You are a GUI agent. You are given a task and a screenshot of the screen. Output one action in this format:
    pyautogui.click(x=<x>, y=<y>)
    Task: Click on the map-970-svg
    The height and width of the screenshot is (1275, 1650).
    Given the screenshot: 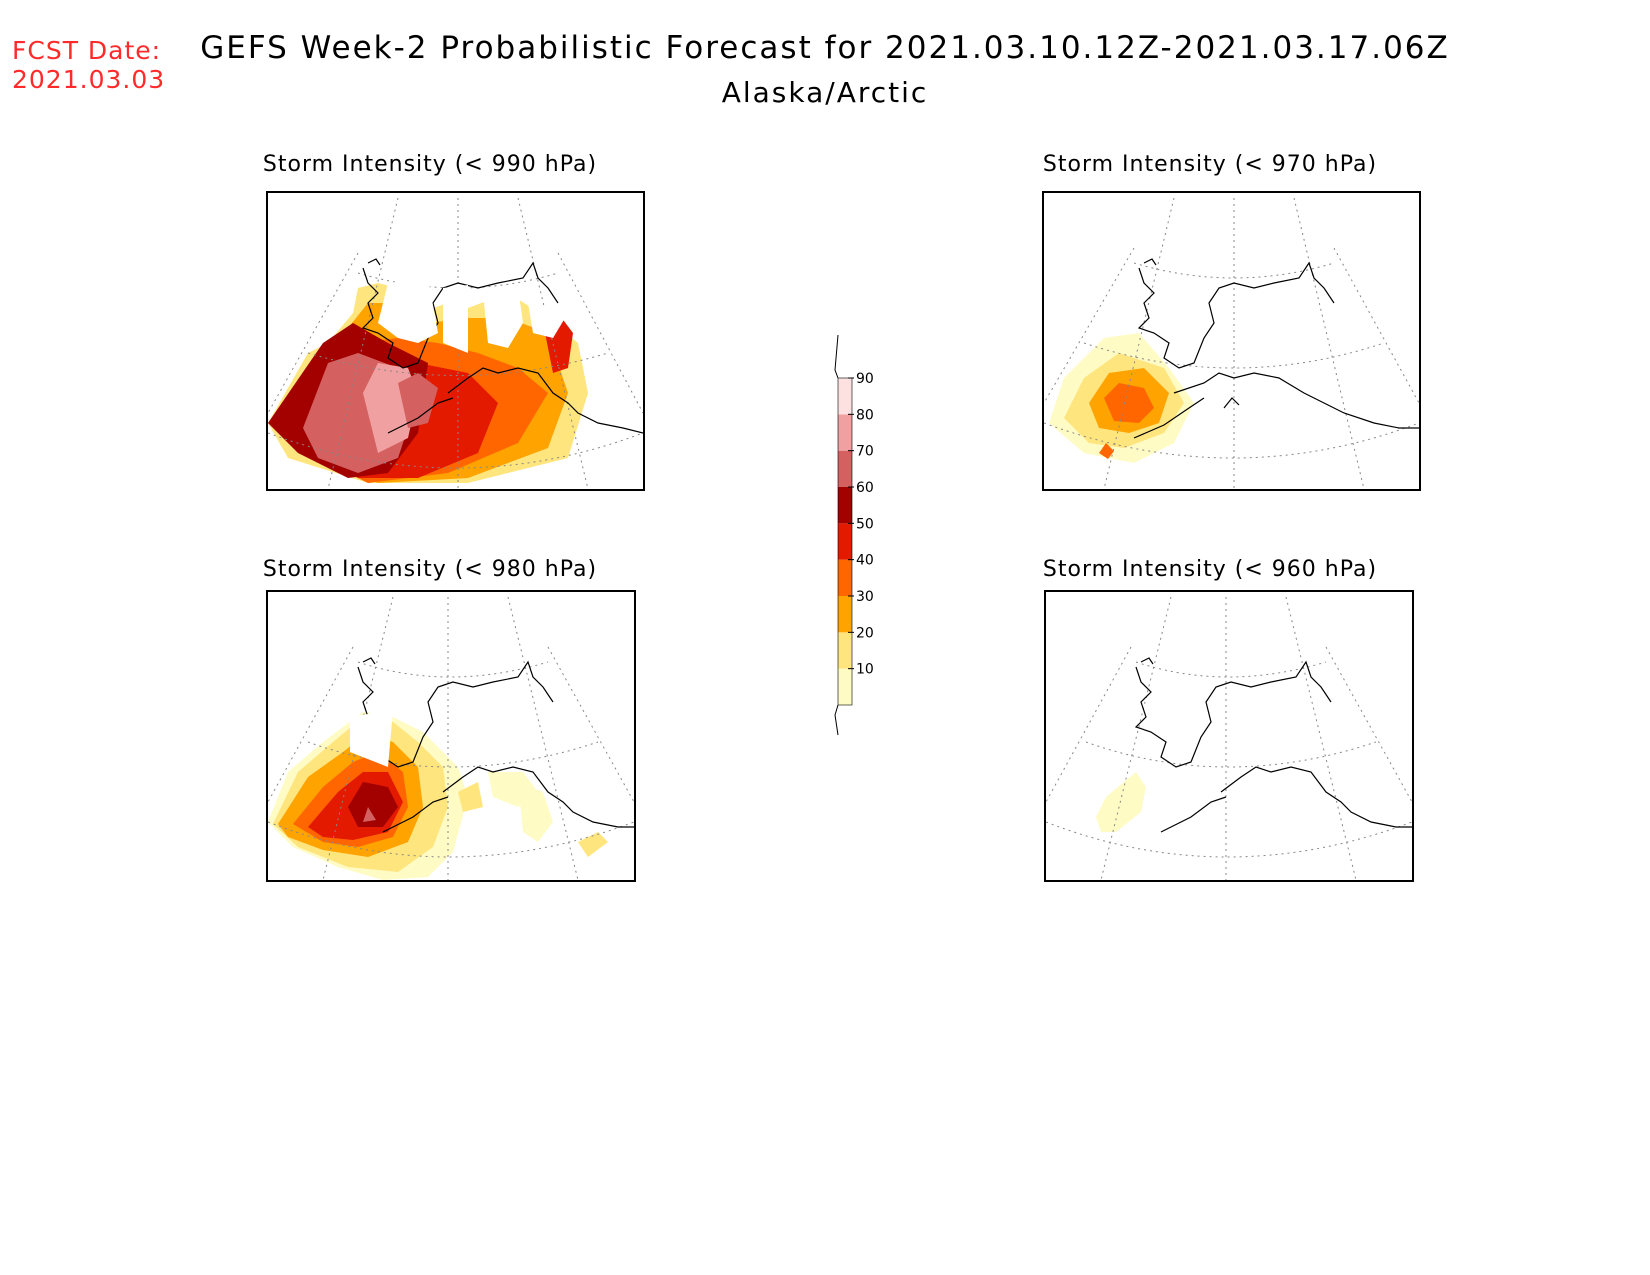 What is the action you would take?
    pyautogui.click(x=1231, y=343)
    